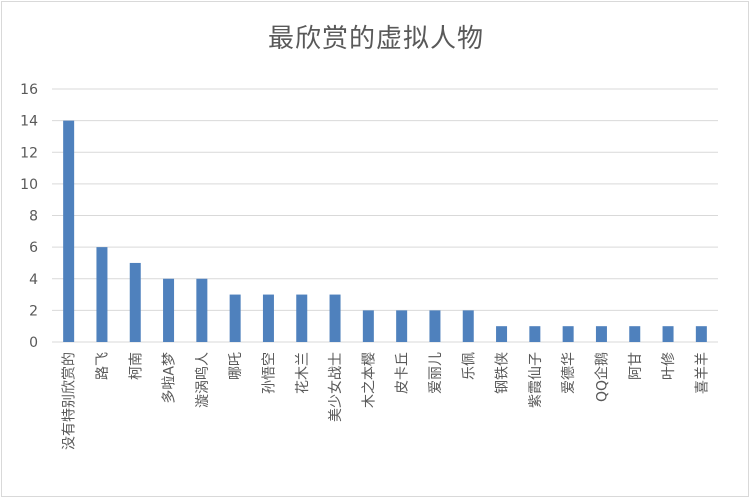  I want to click on x-tick-label: 钢铁侠, so click(503, 373).